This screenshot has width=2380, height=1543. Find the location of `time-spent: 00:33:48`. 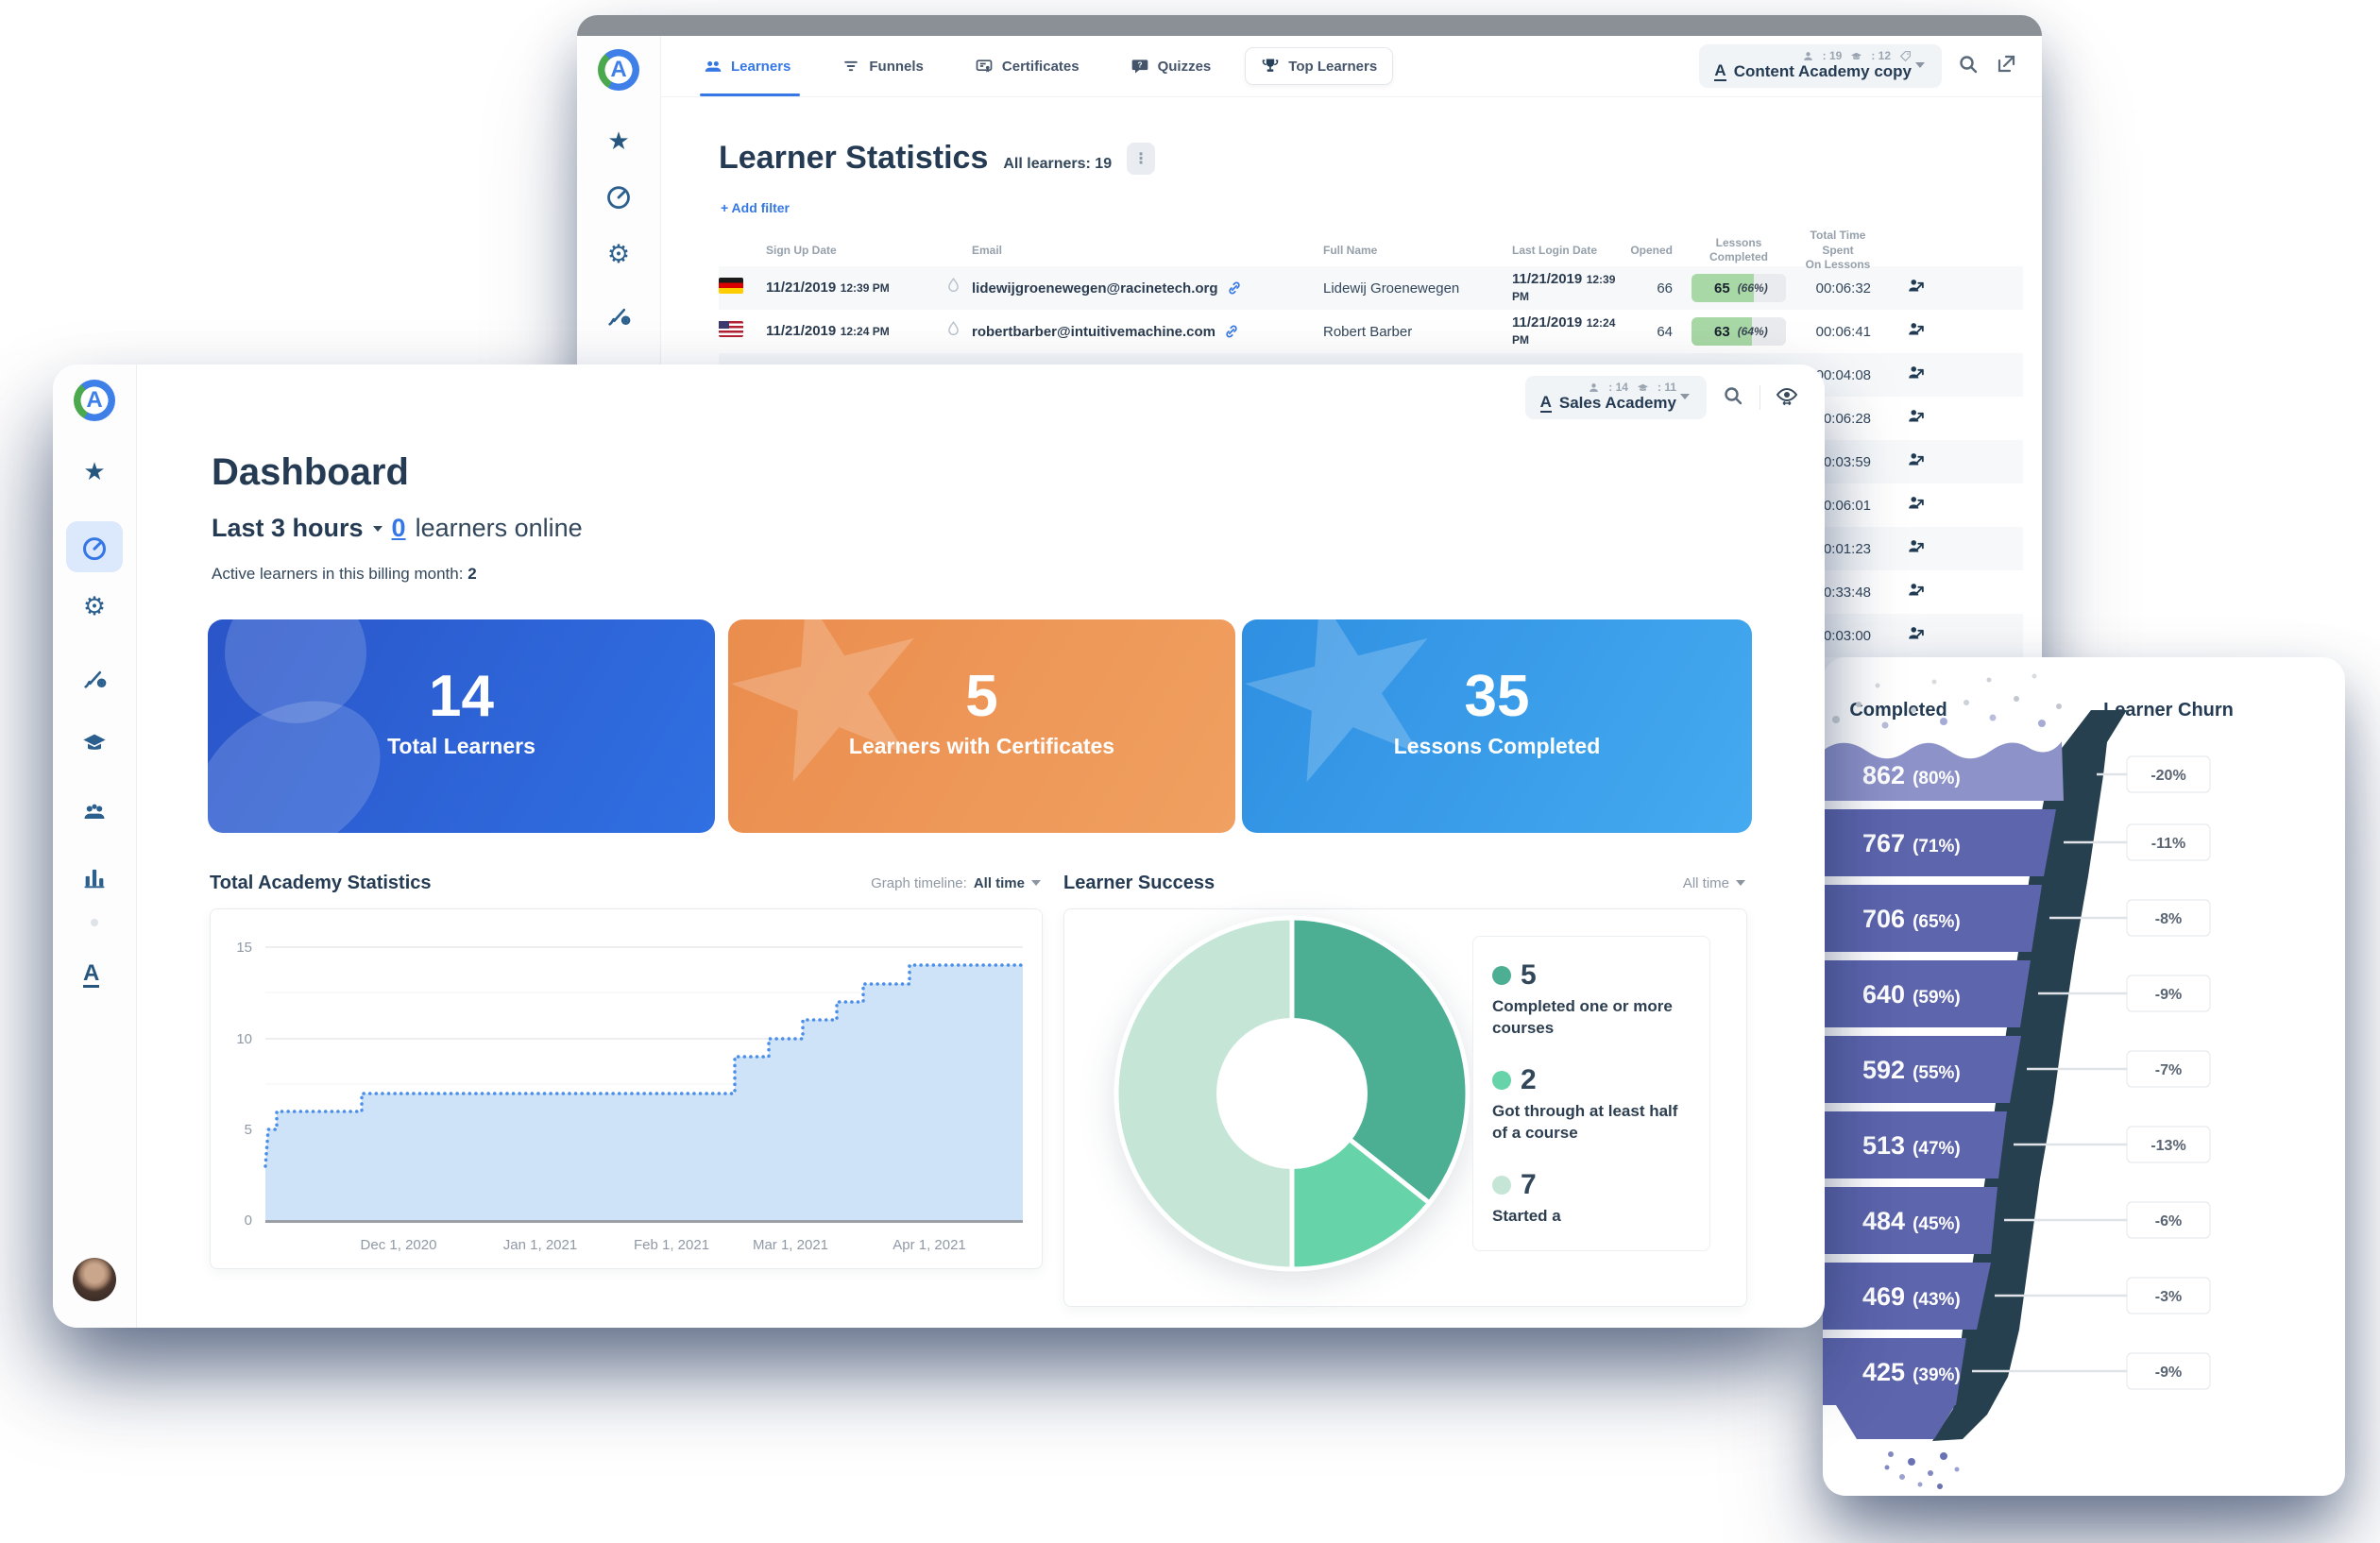

time-spent: 00:33:48 is located at coordinates (1843, 593).